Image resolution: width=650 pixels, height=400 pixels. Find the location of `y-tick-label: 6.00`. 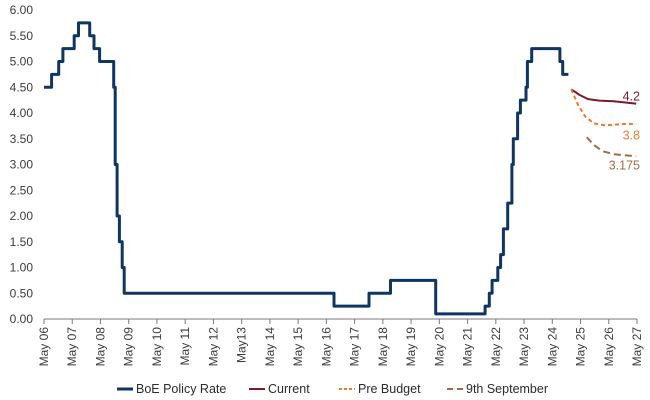

y-tick-label: 6.00 is located at coordinates (22, 10).